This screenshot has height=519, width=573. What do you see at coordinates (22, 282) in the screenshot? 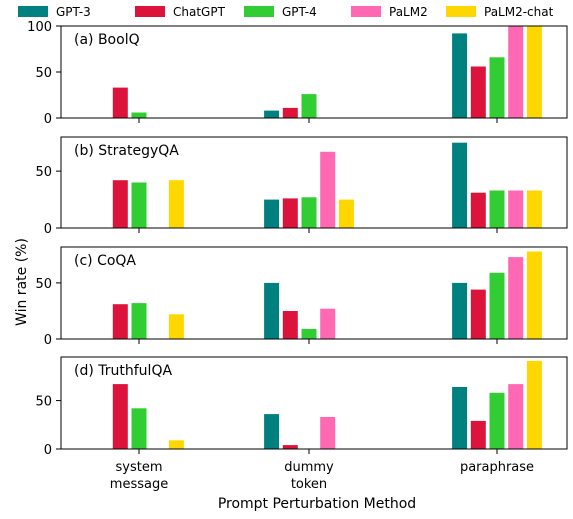
I see `y-axis-label: Win rate (%)` at bounding box center [22, 282].